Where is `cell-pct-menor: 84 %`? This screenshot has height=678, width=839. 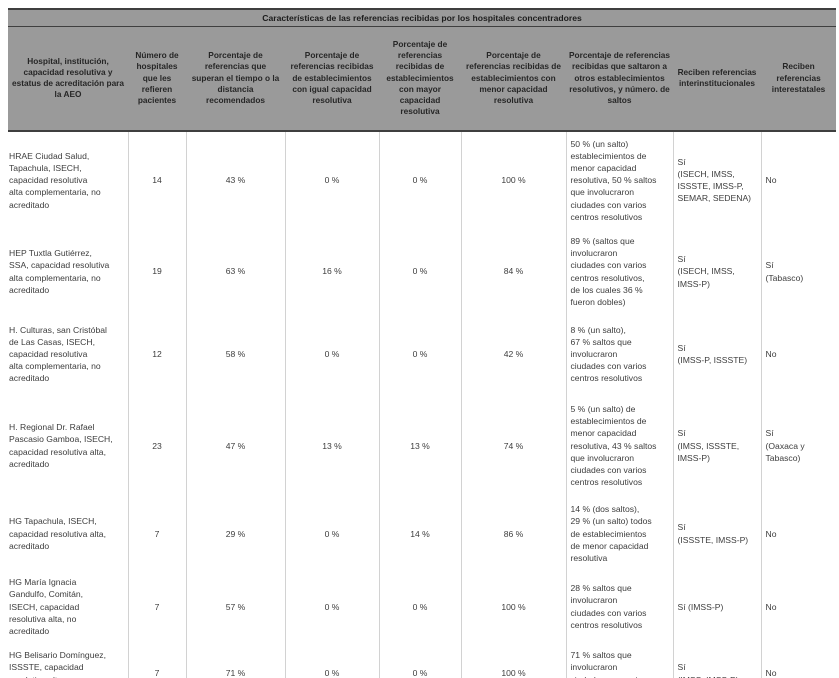
cell-pct-menor: 84 % is located at coordinates (513, 271).